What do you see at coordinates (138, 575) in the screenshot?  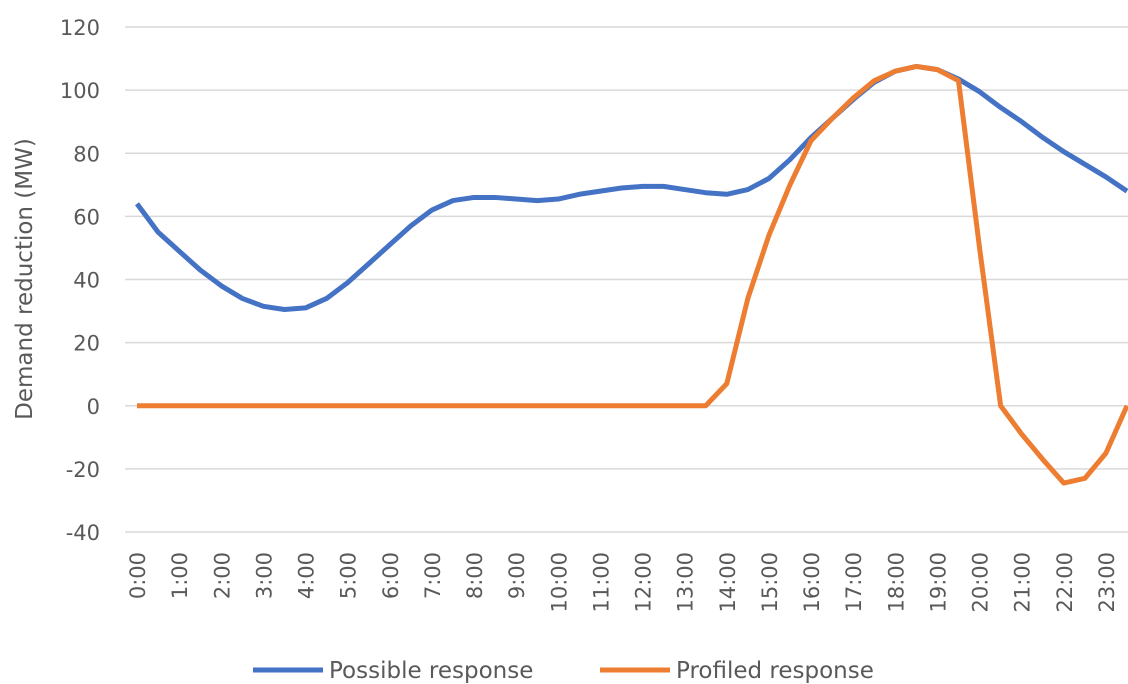 I see `x-tick-label: 0:00` at bounding box center [138, 575].